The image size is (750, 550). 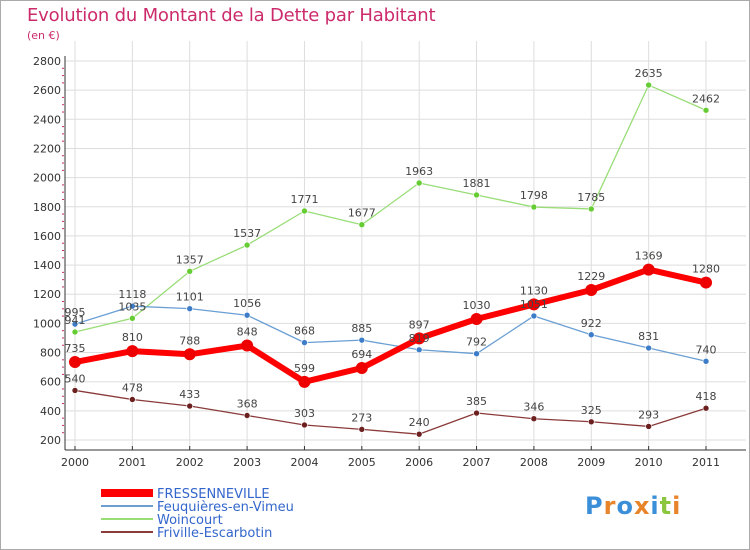 I want to click on legend-label: Feuquières-en-Vimeu, so click(x=225, y=507).